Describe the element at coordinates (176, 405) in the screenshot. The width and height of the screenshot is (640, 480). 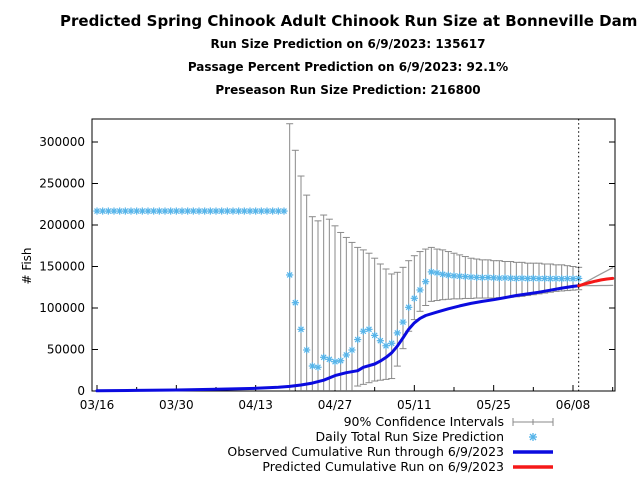
I see `svg-text: 03/30` at that location.